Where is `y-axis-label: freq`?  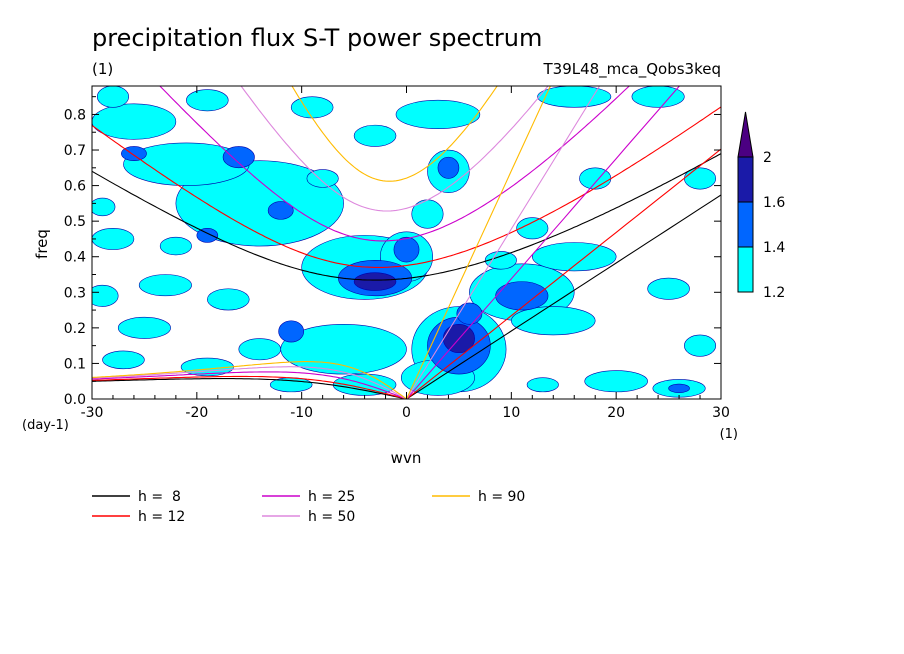 y-axis-label: freq is located at coordinates (42, 244).